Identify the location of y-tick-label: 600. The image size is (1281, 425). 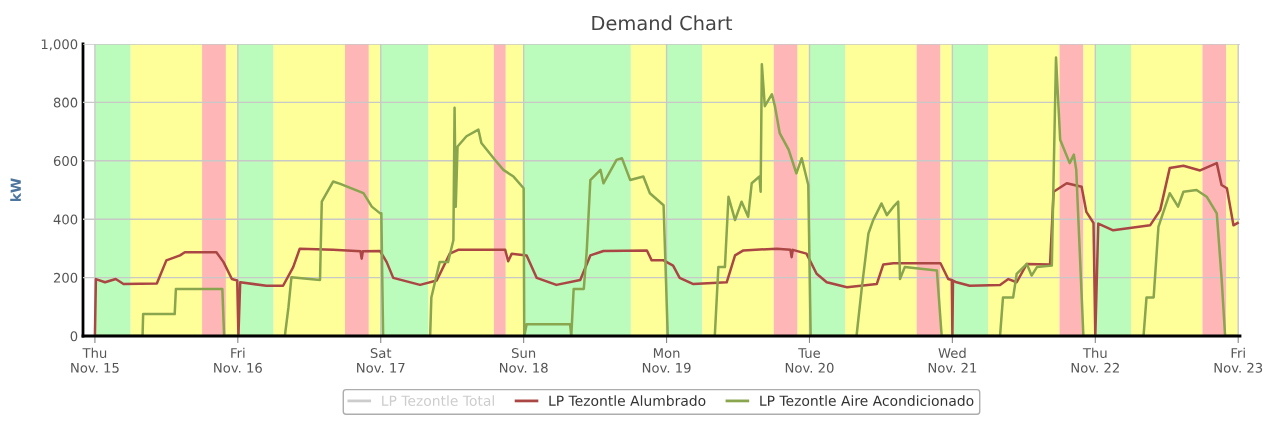
(65, 161).